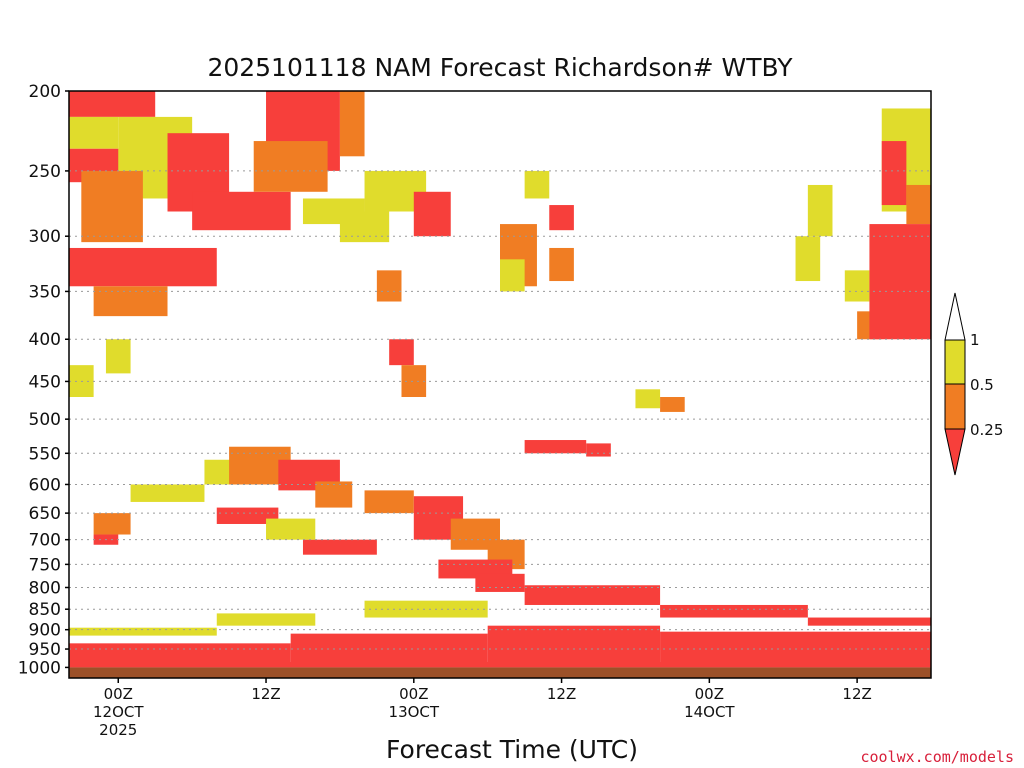  I want to click on y-tick-200: 200, so click(45, 92).